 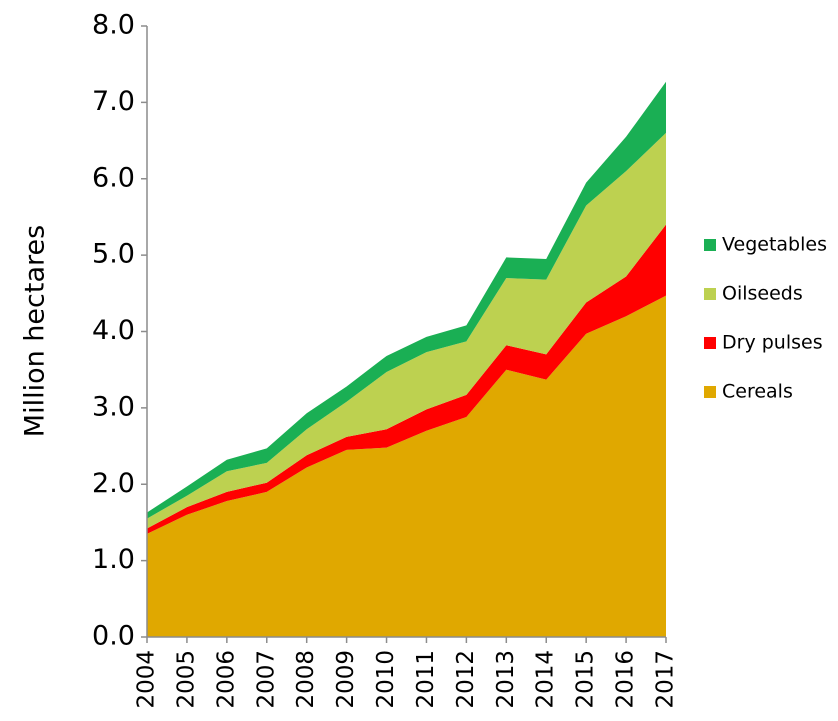 What do you see at coordinates (266, 679) in the screenshot?
I see `x-tick-label: 2007` at bounding box center [266, 679].